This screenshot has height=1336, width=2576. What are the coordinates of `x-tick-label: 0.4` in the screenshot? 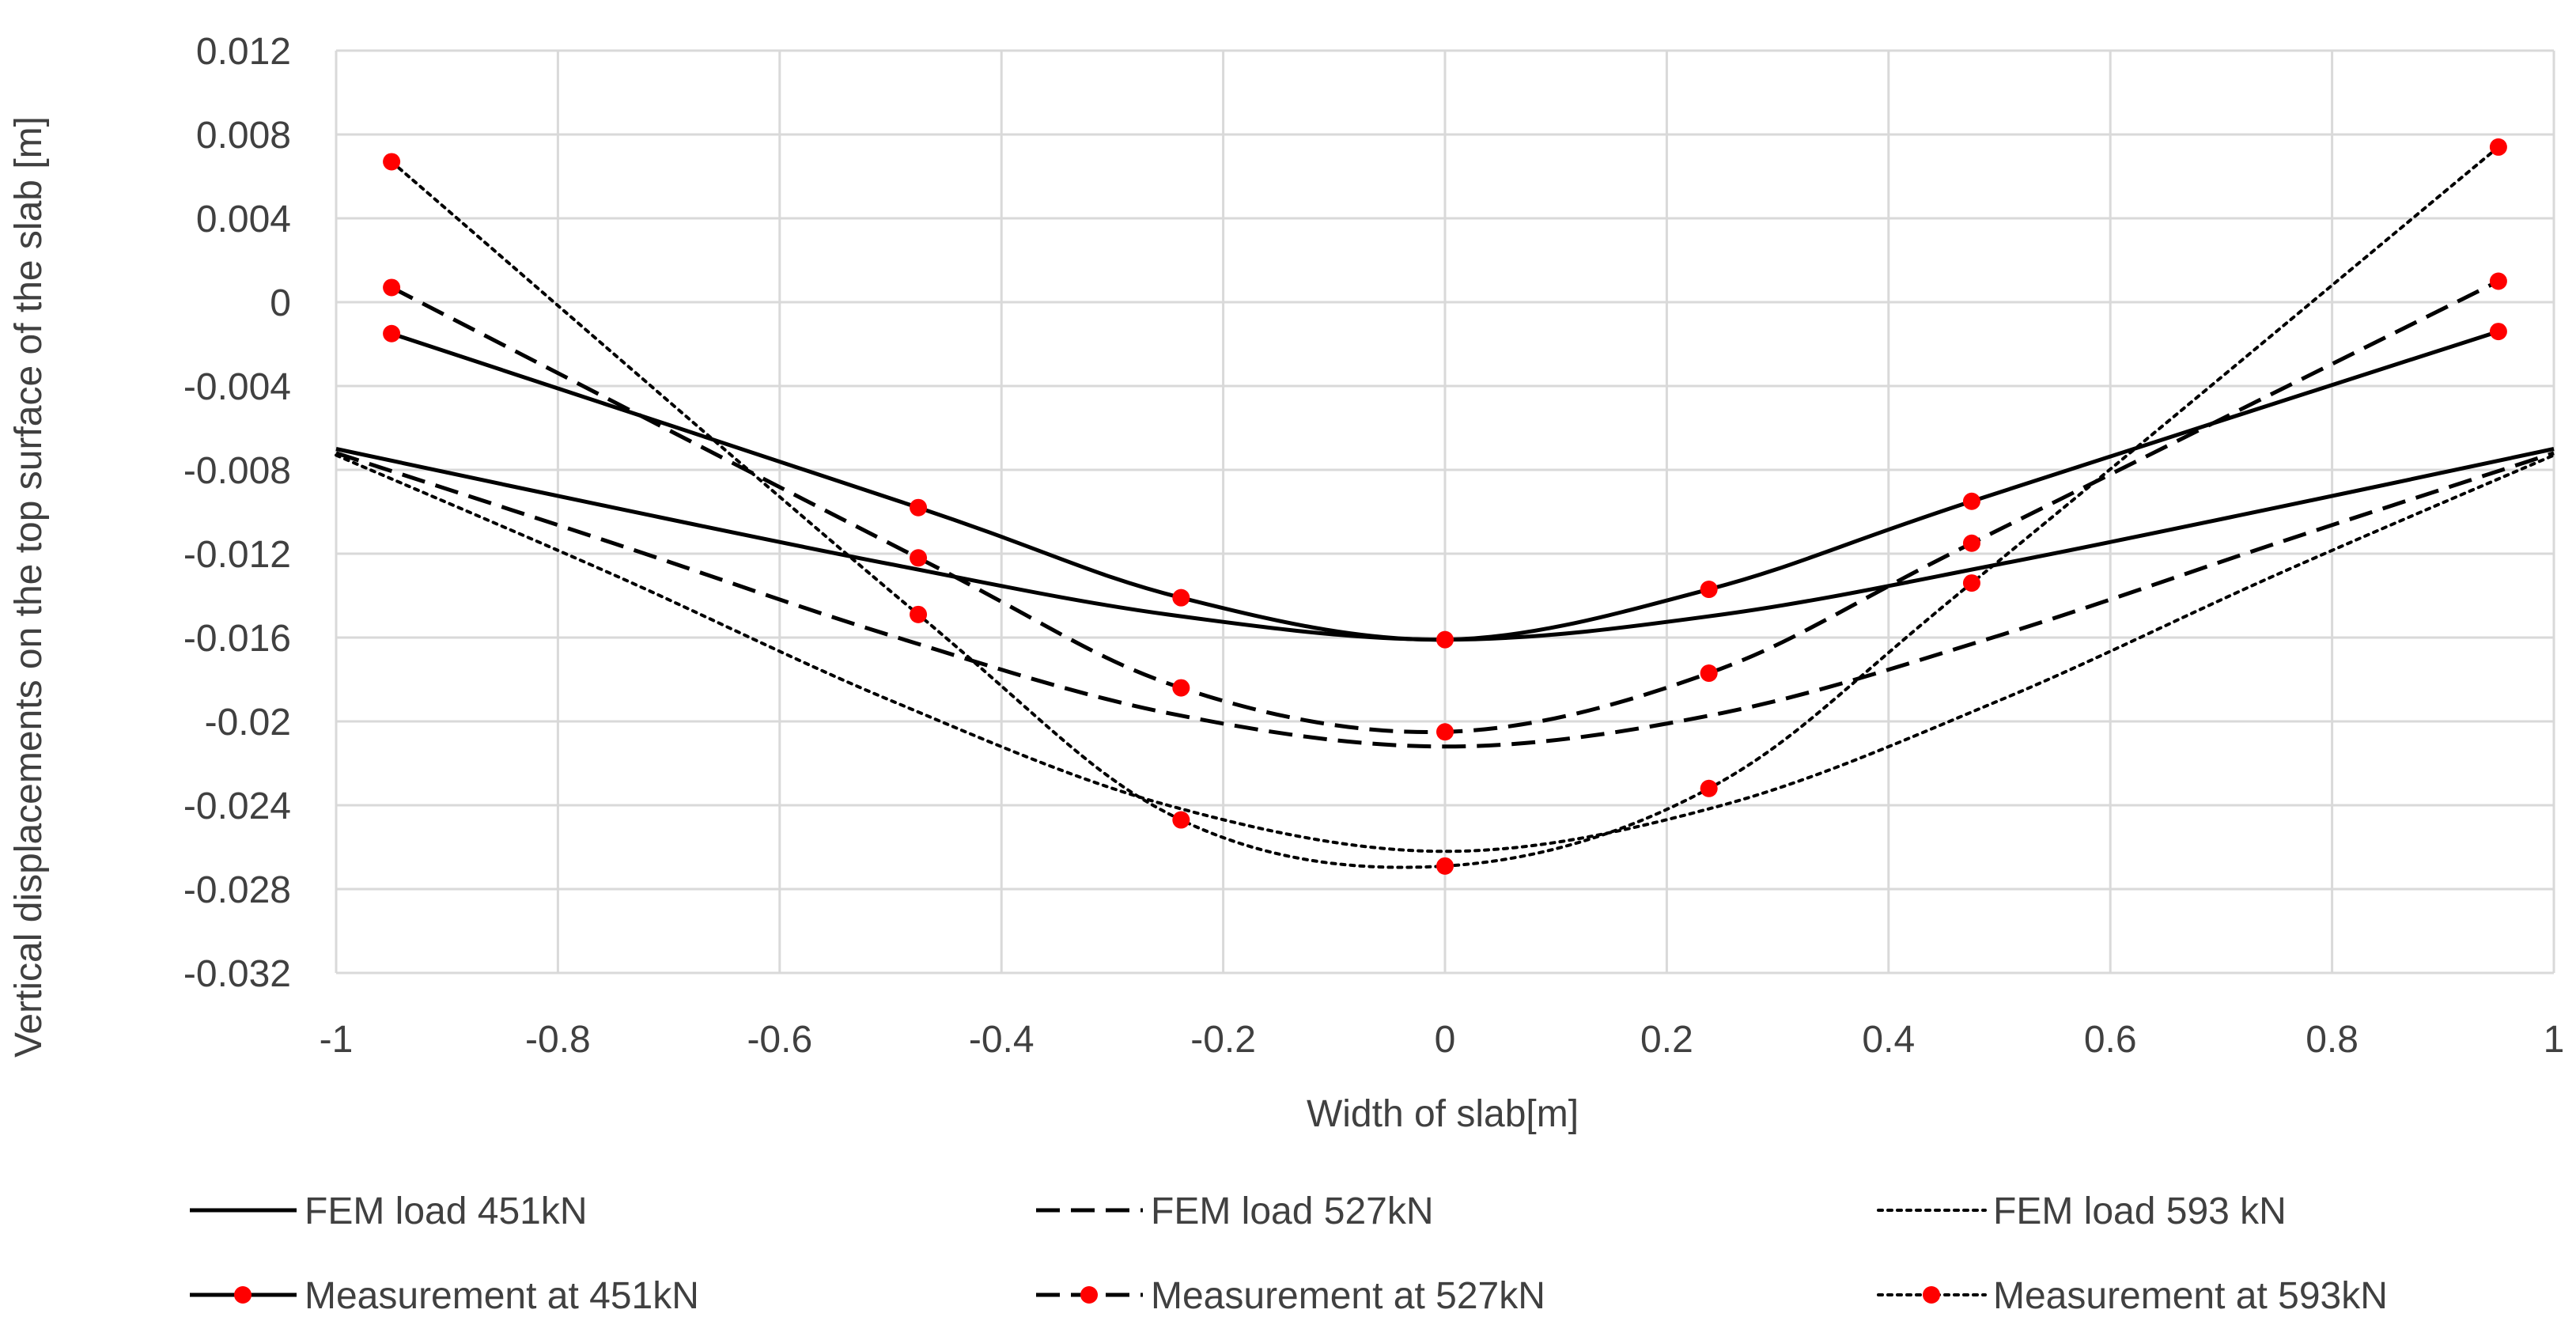 It's located at (1888, 1040).